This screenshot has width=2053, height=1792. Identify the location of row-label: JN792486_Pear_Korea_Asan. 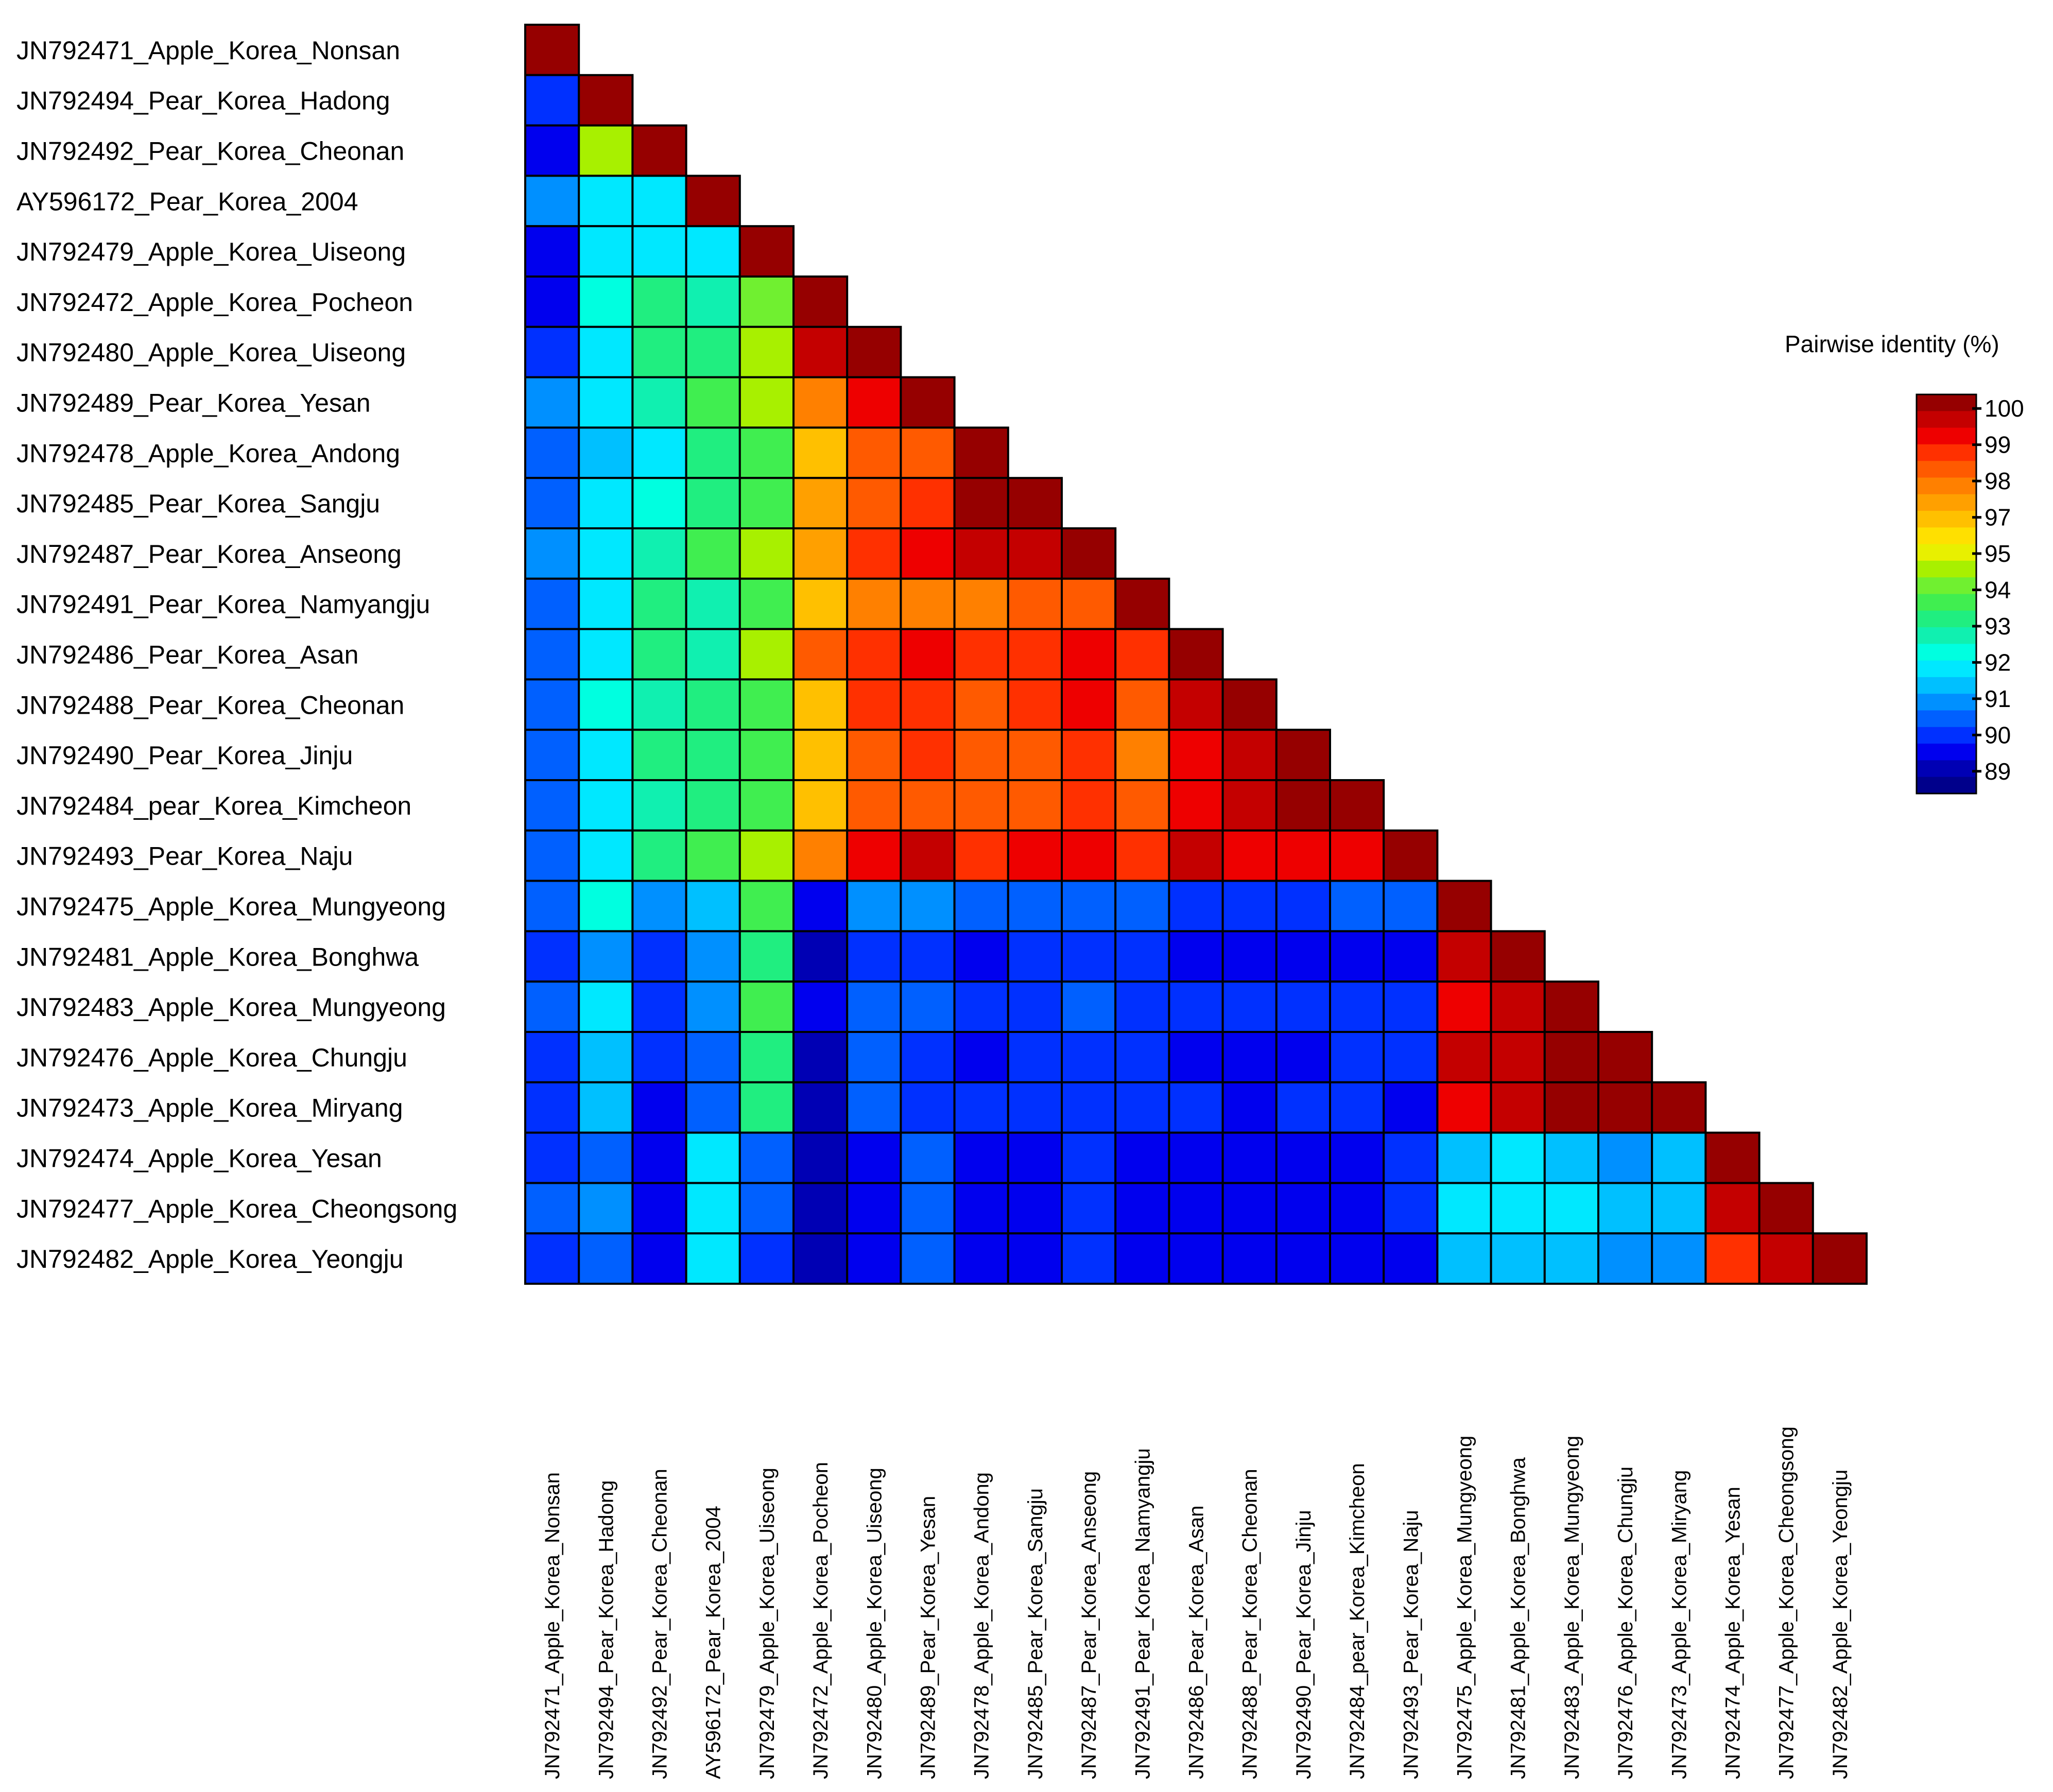
(187, 655).